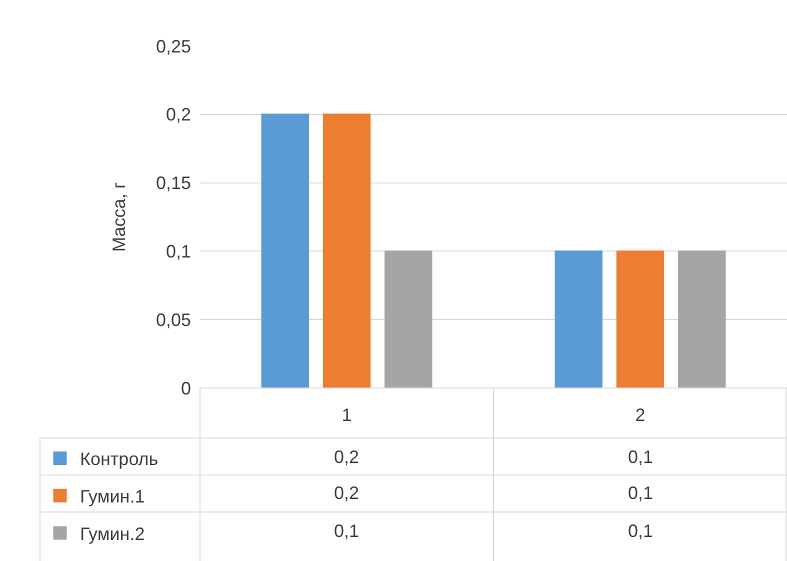 This screenshot has width=787, height=561. What do you see at coordinates (119, 459) in the screenshot?
I see `legend-label: Контроль` at bounding box center [119, 459].